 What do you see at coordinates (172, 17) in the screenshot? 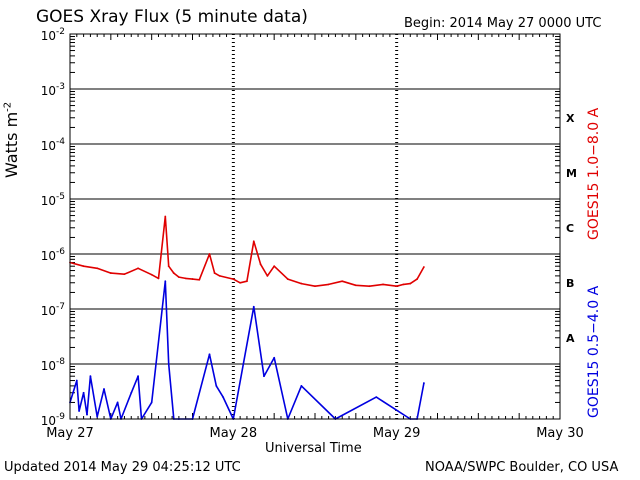
I see `chart-title: GOES Xray Flux (5 minute data)` at bounding box center [172, 17].